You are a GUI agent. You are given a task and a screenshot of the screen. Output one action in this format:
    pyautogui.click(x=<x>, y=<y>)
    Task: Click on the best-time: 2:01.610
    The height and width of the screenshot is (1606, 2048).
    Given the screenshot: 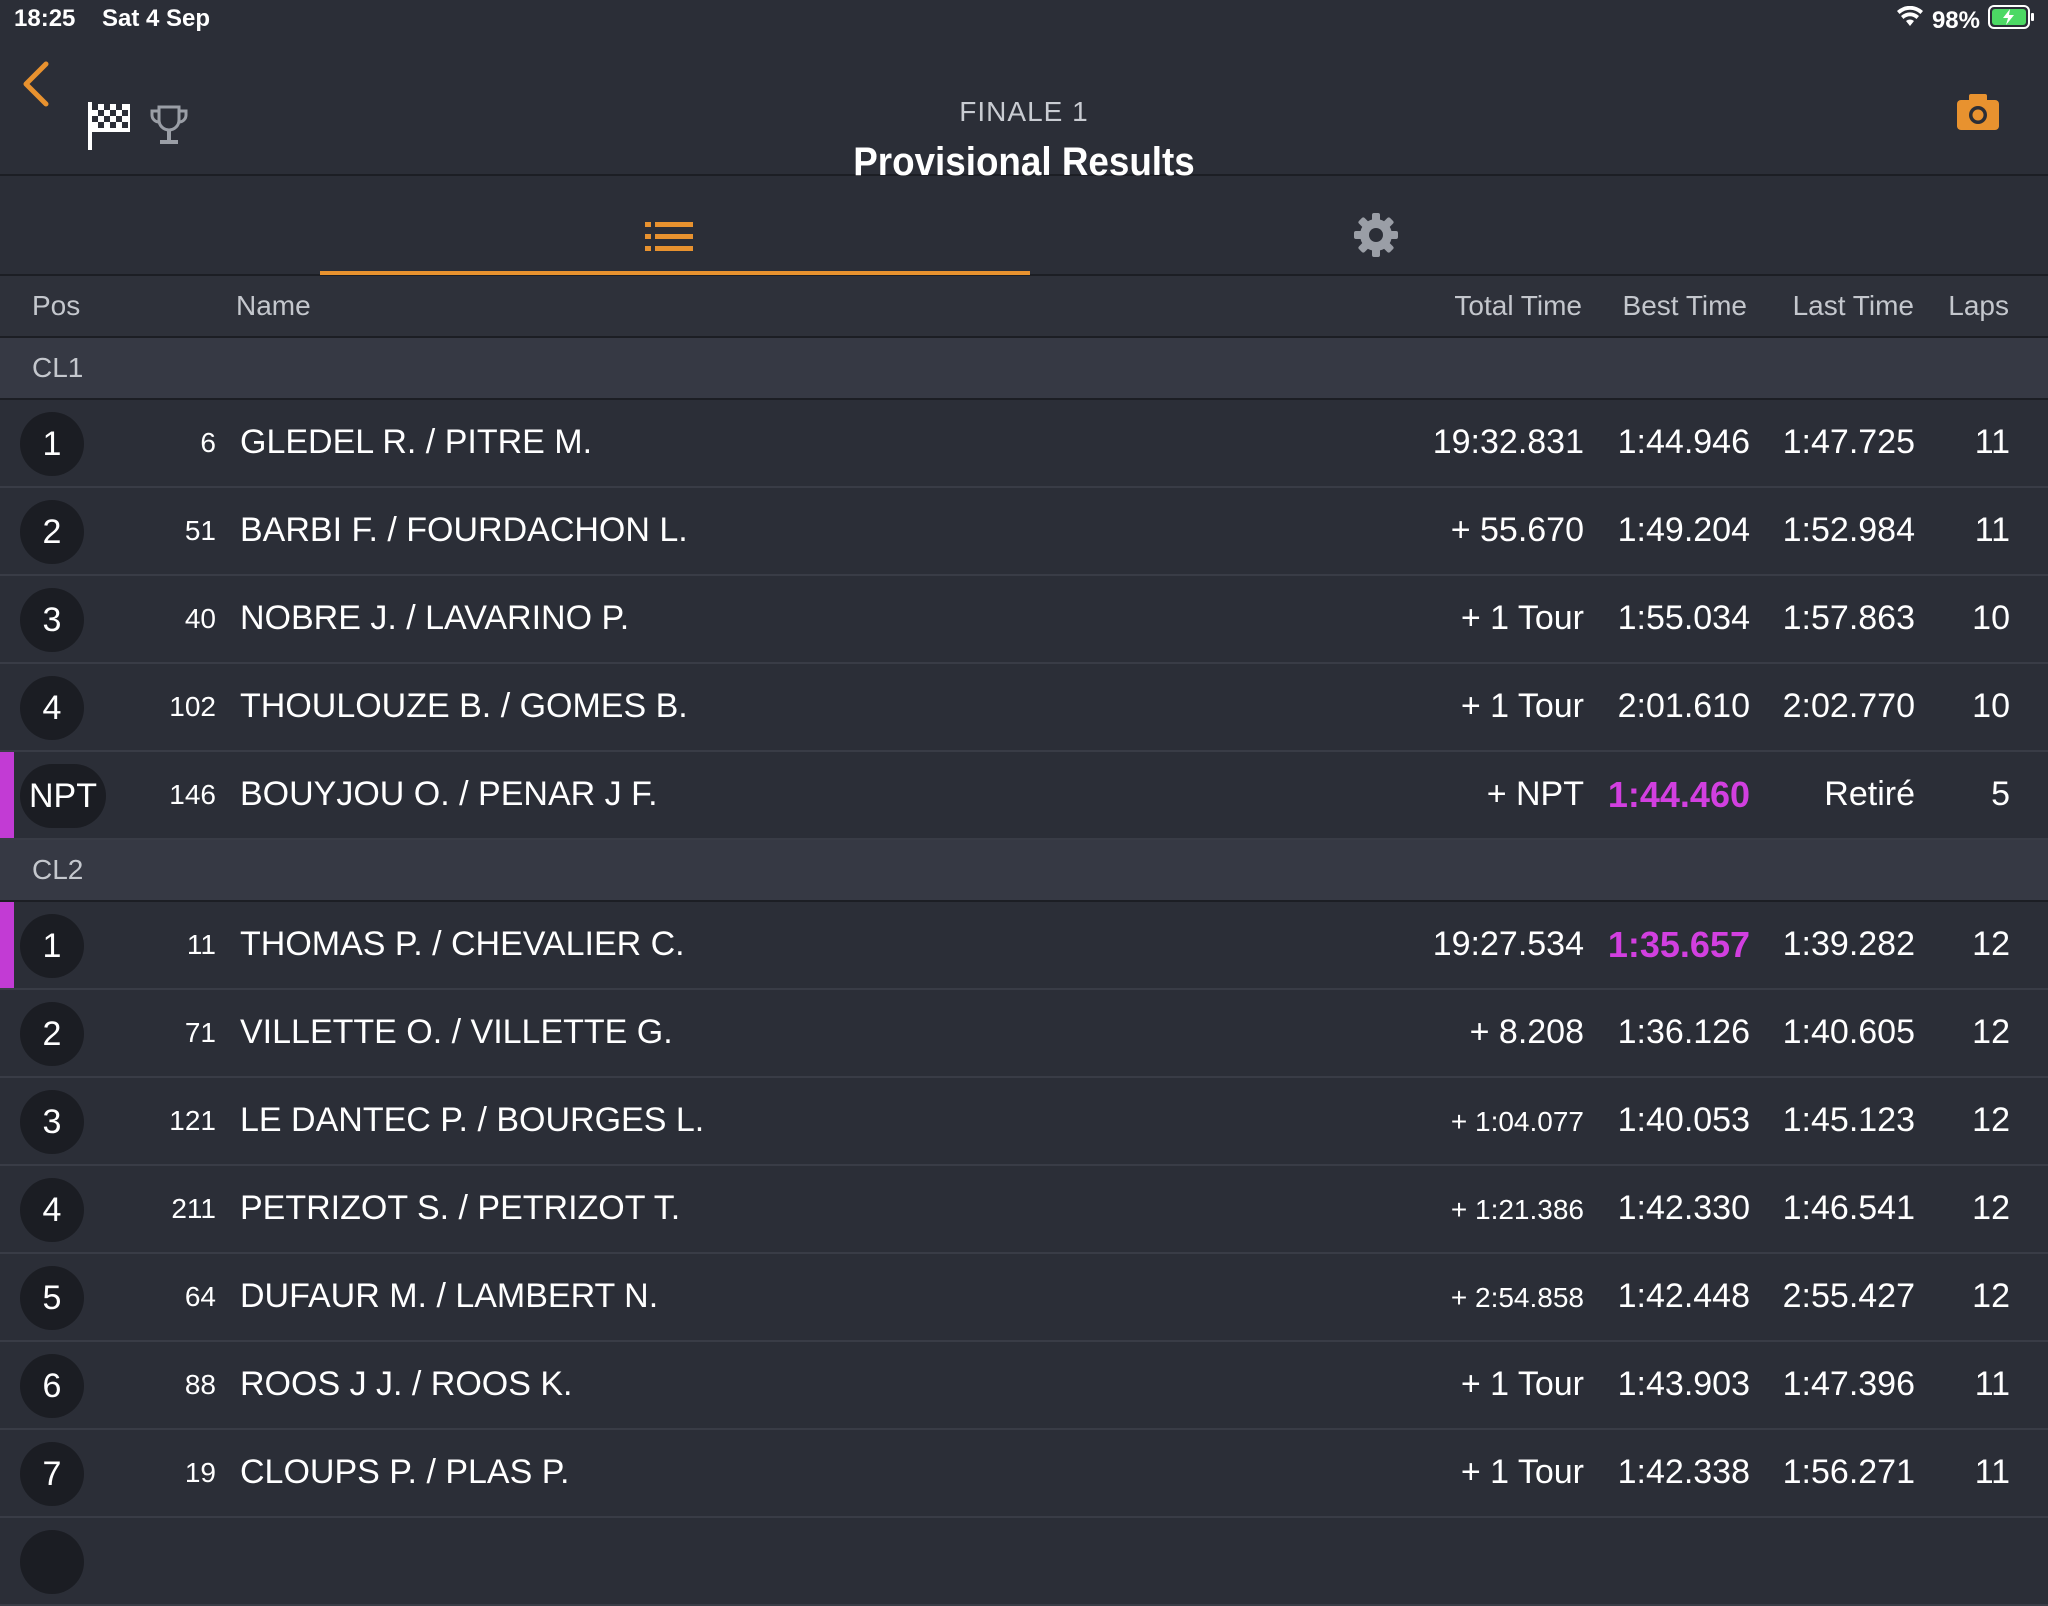 What is the action you would take?
    pyautogui.click(x=1683, y=706)
    